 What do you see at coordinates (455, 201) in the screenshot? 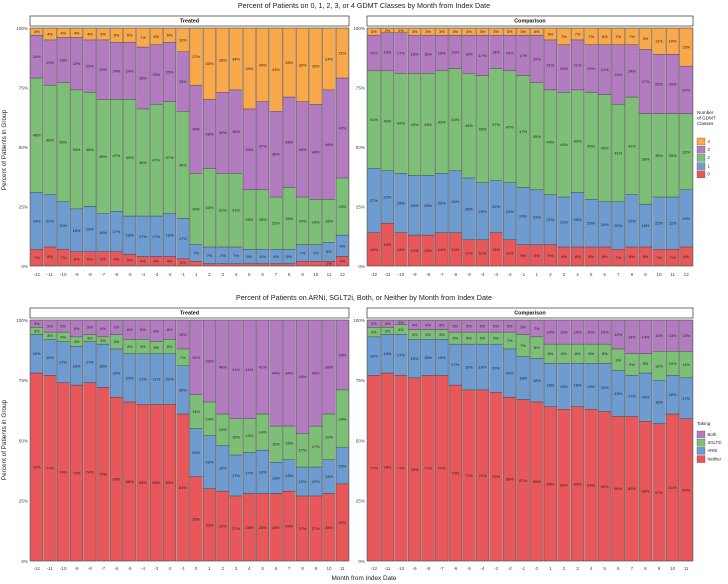
I see `data-label: 26%` at bounding box center [455, 201].